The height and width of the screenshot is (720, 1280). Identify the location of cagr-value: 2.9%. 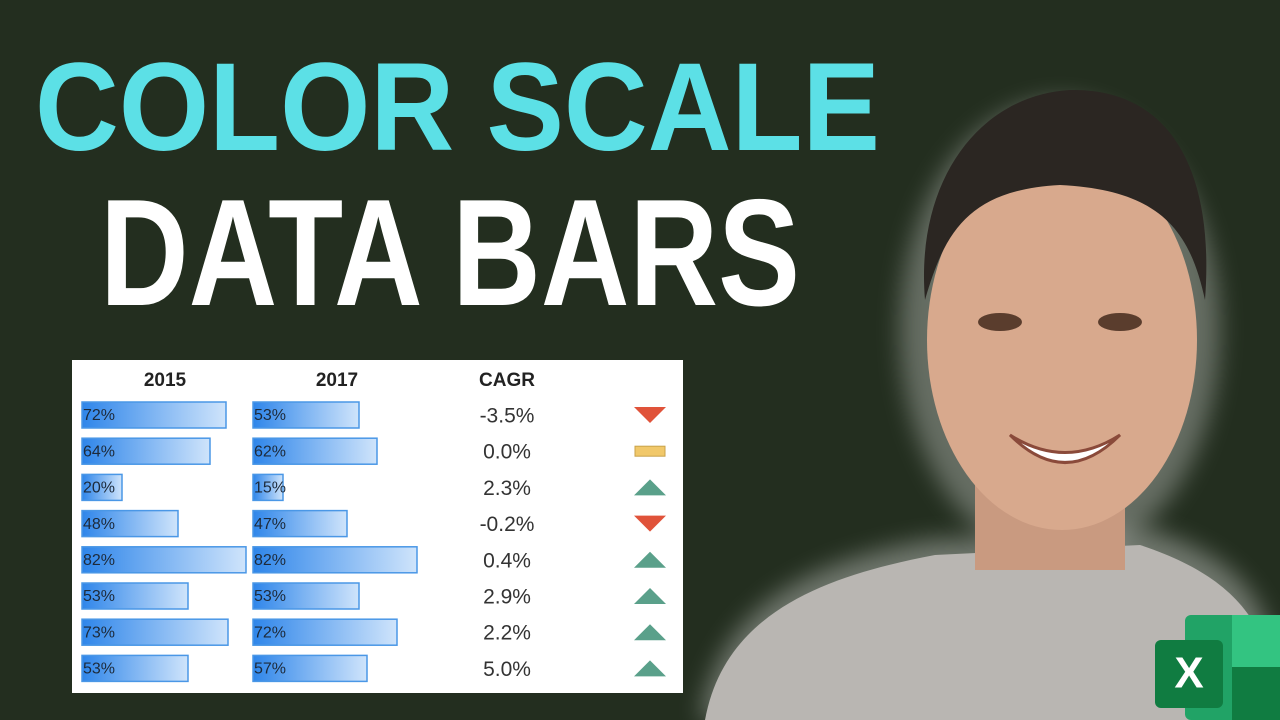
(507, 597).